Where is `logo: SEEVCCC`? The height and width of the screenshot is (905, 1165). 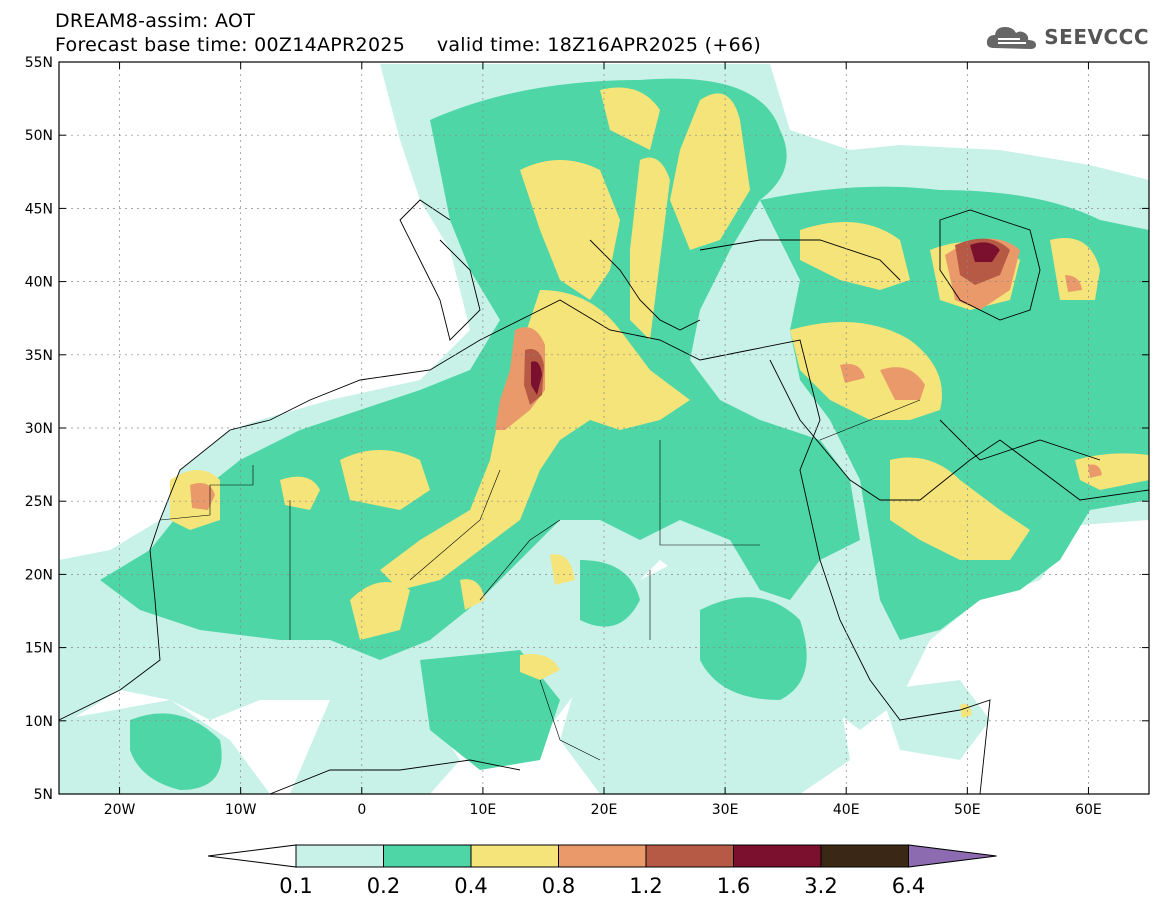 logo: SEEVCCC is located at coordinates (1066, 37).